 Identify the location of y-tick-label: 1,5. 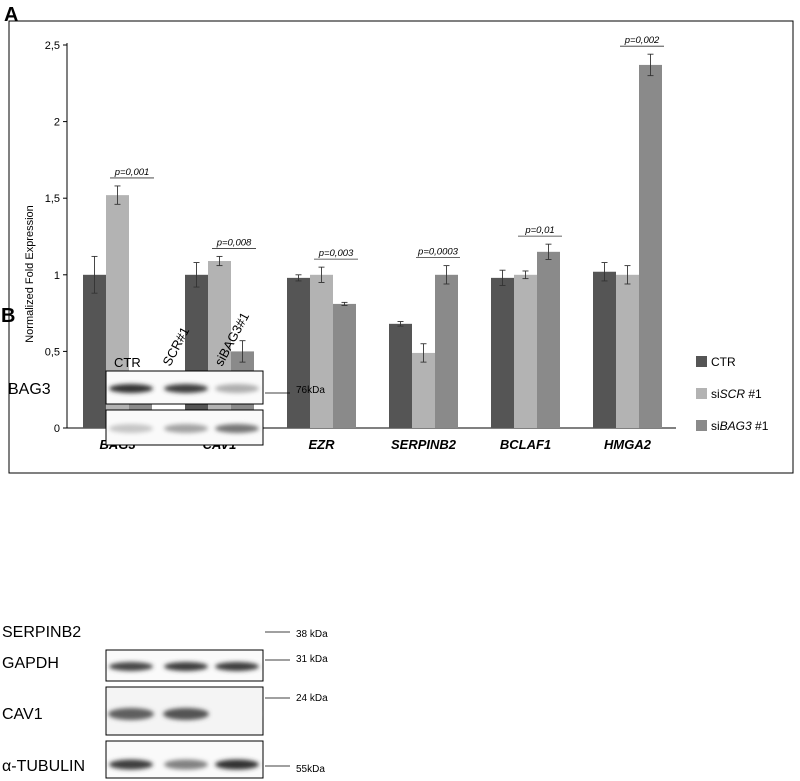
(52, 199).